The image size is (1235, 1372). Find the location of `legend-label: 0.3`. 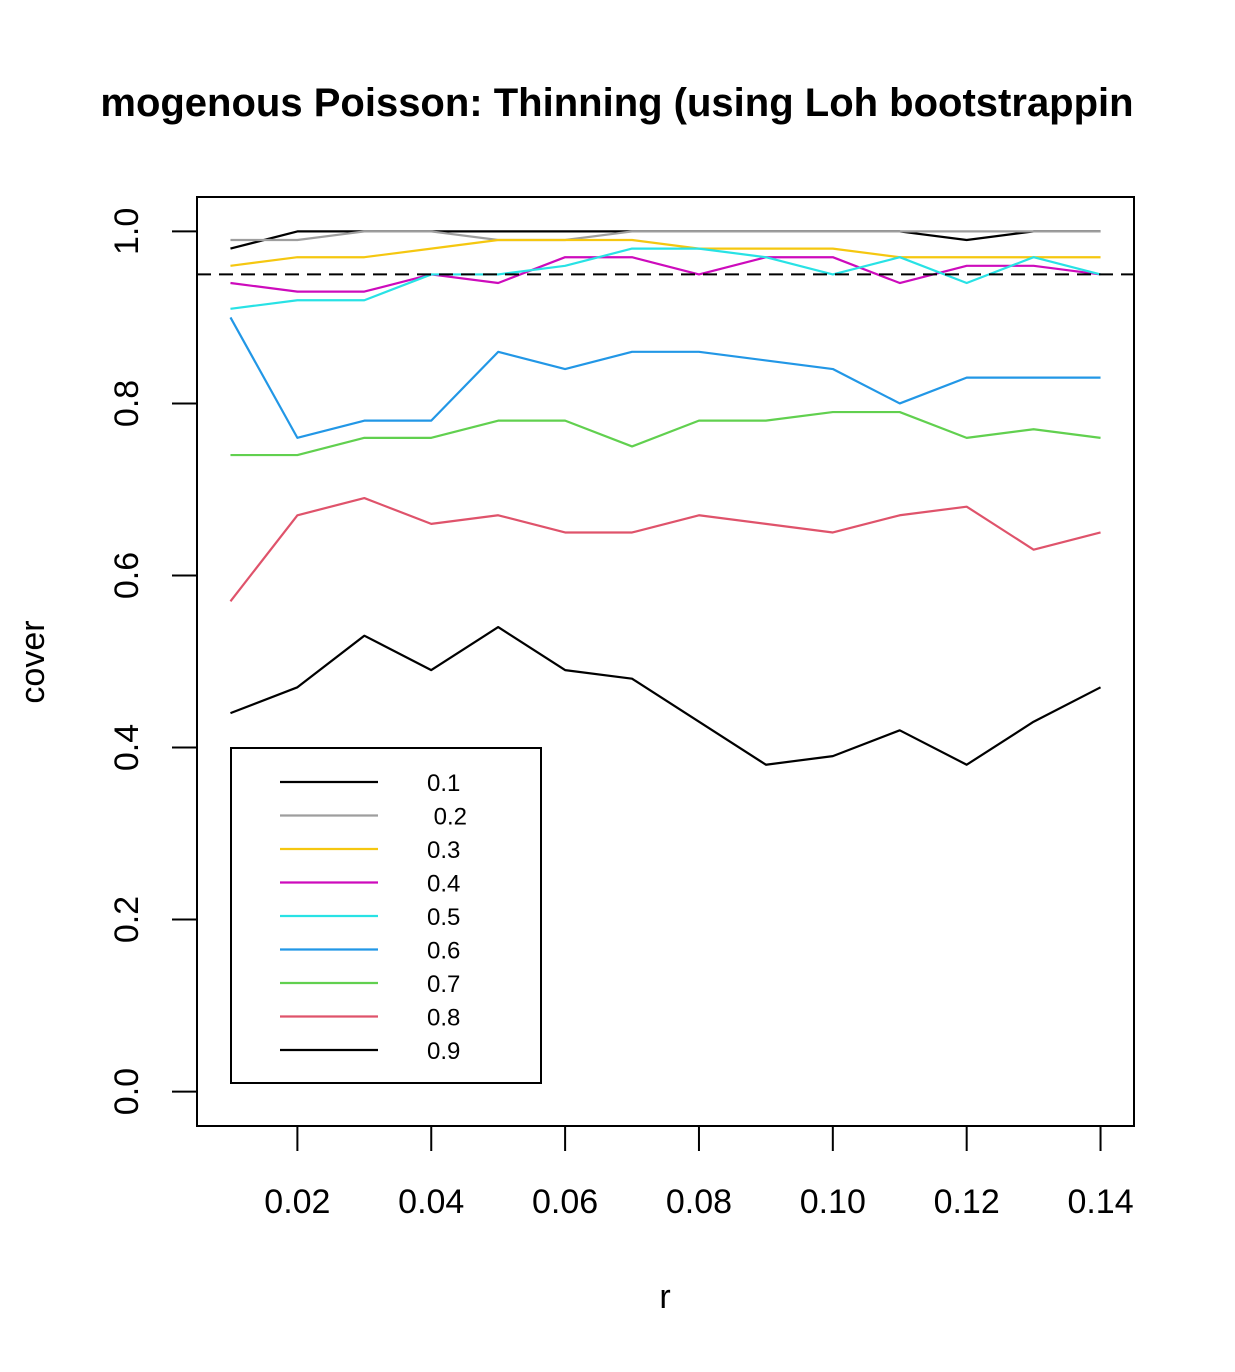

legend-label: 0.3 is located at coordinates (443, 850).